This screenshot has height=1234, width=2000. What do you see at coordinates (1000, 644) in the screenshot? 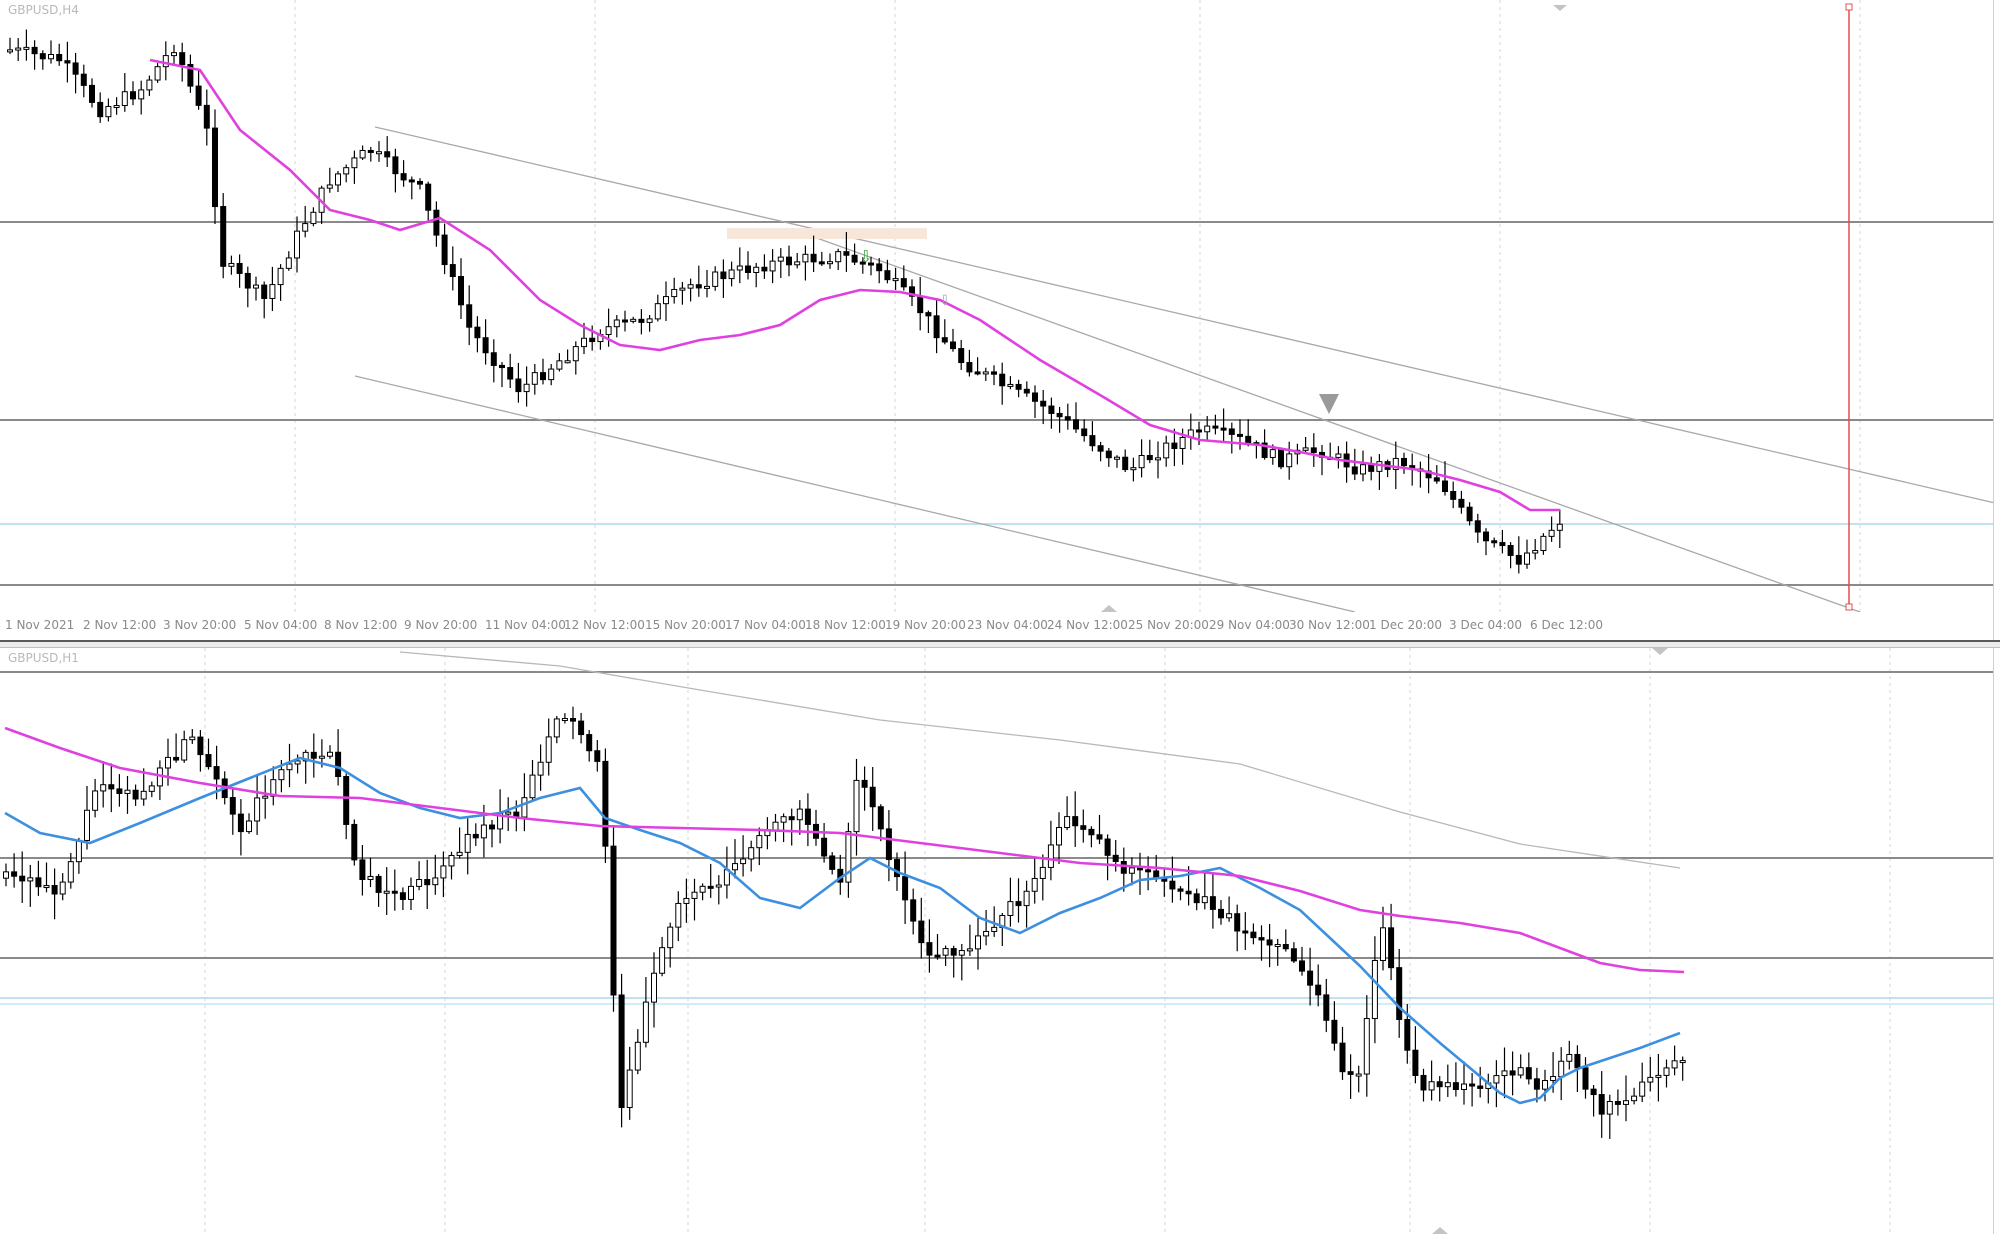
I see `pane-separator` at bounding box center [1000, 644].